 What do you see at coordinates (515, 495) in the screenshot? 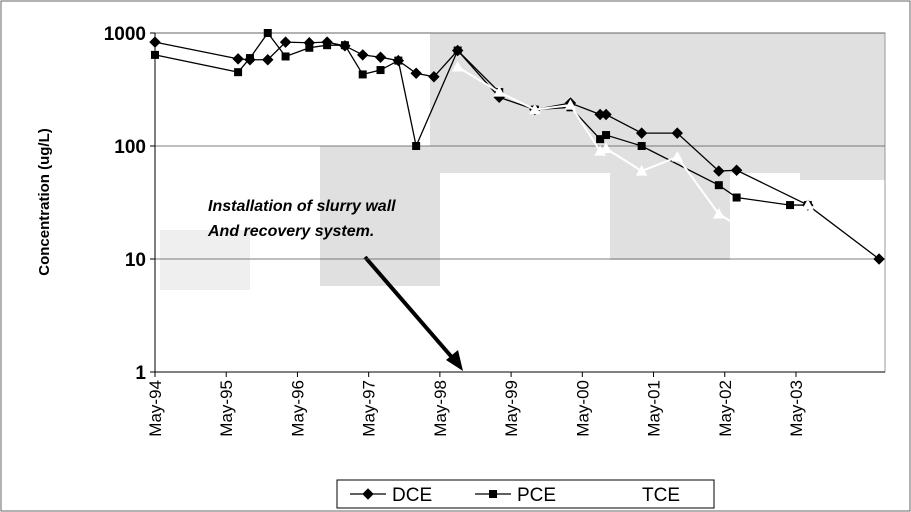
I see `legend: DCE PCE TCE` at bounding box center [515, 495].